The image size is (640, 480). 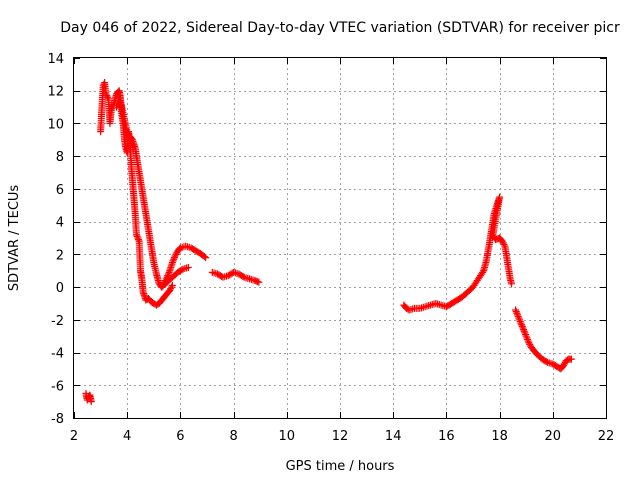 What do you see at coordinates (57, 386) in the screenshot?
I see `y-tick-label: -6` at bounding box center [57, 386].